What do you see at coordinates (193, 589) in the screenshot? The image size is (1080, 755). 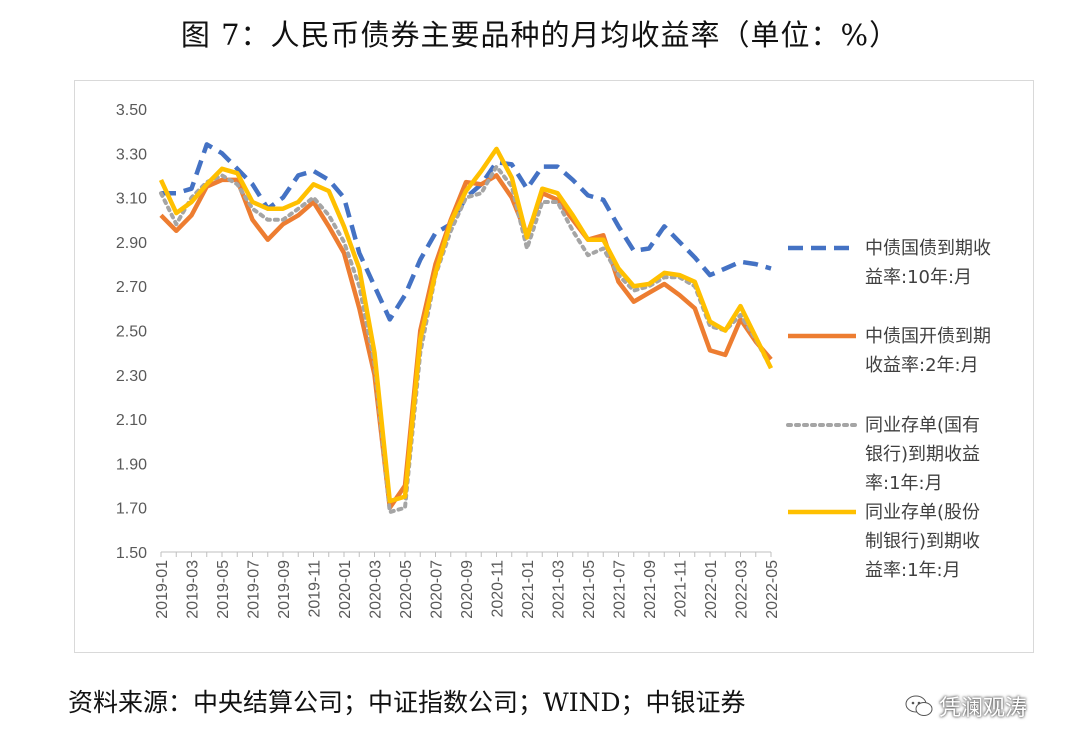 I see `x-tick-label: 2019-03` at bounding box center [193, 589].